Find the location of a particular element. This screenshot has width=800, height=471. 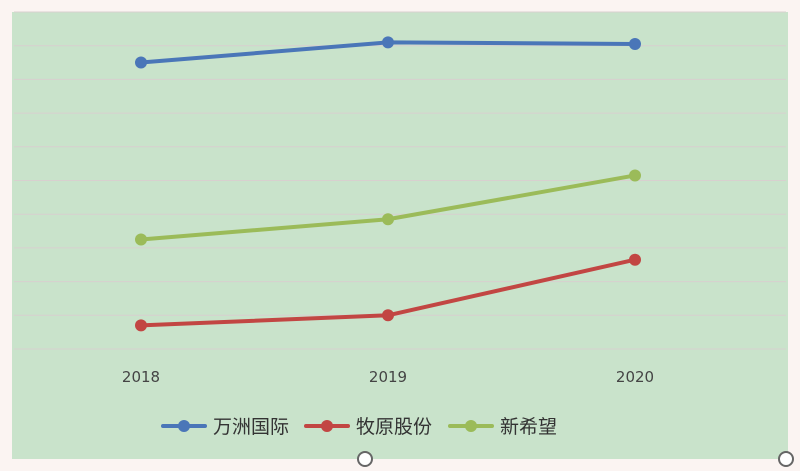

resize-handle-bottom-right is located at coordinates (786, 459).